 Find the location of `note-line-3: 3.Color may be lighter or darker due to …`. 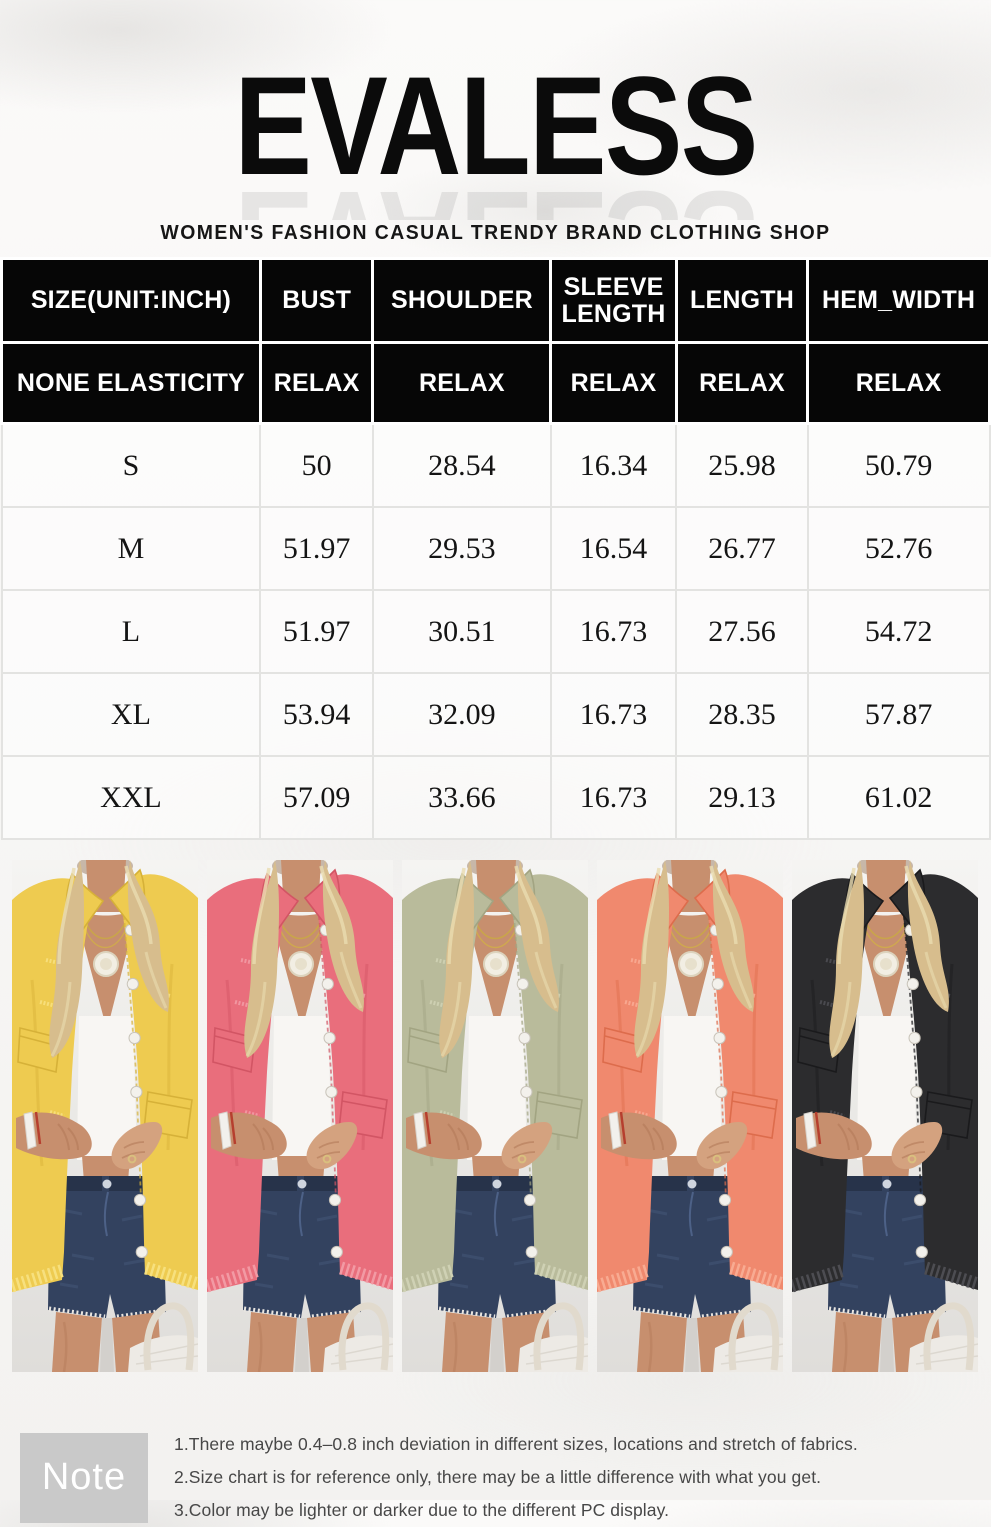

note-line-3: 3.Color may be lighter or darker due to … is located at coordinates (422, 1510).